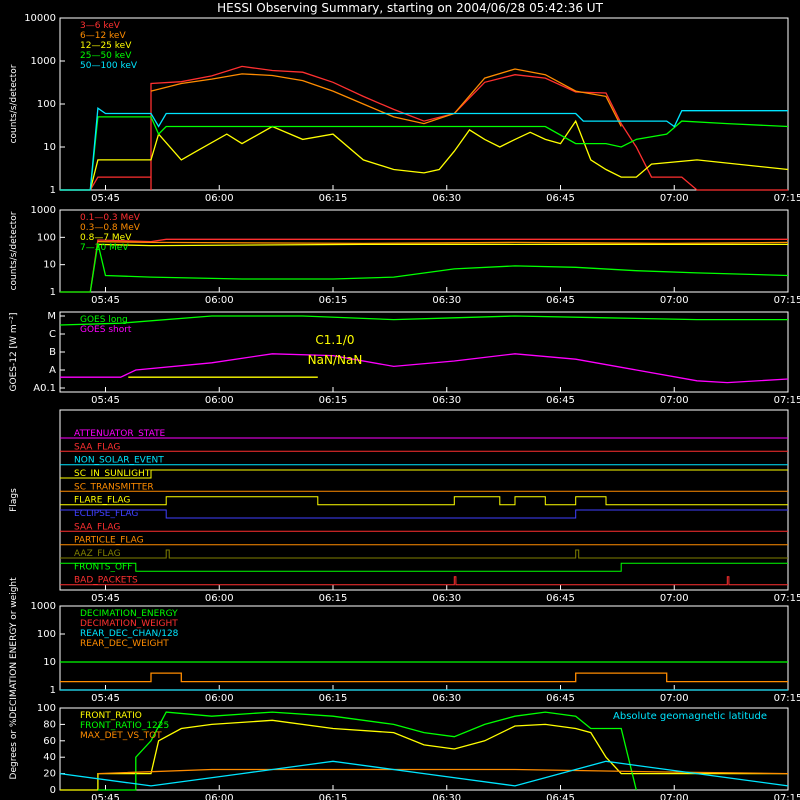 This screenshot has width=800, height=800. What do you see at coordinates (14, 648) in the screenshot?
I see `y-axis-label: DECIMATION ENERGY or weight` at bounding box center [14, 648].